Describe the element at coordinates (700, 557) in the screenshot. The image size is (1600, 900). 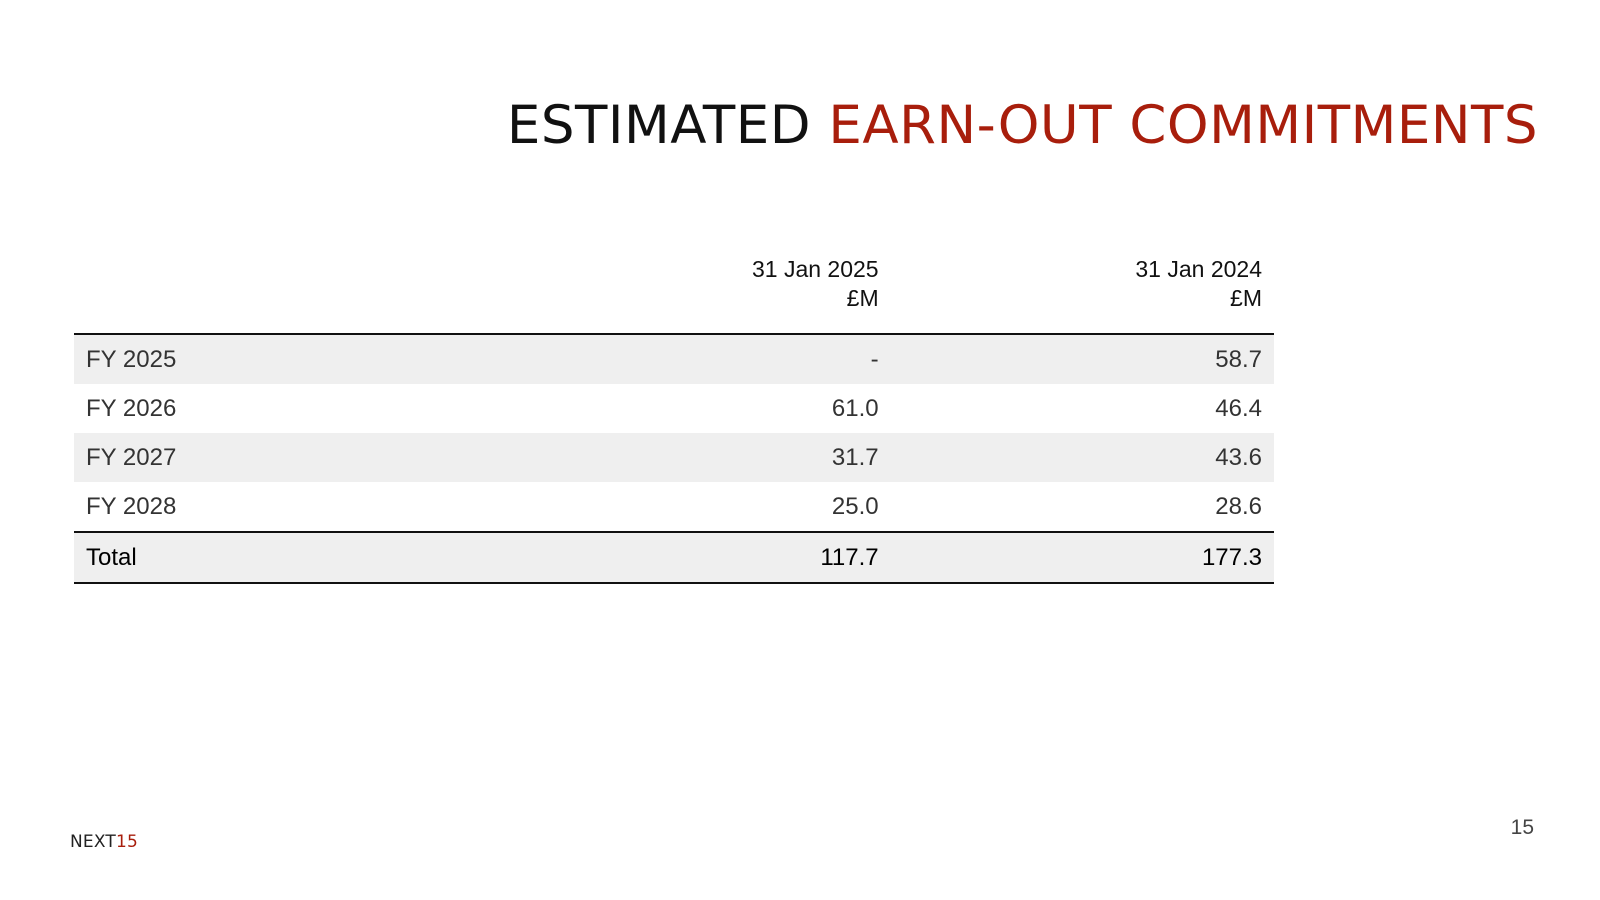
I see `total-value-2025: 117.7` at that location.